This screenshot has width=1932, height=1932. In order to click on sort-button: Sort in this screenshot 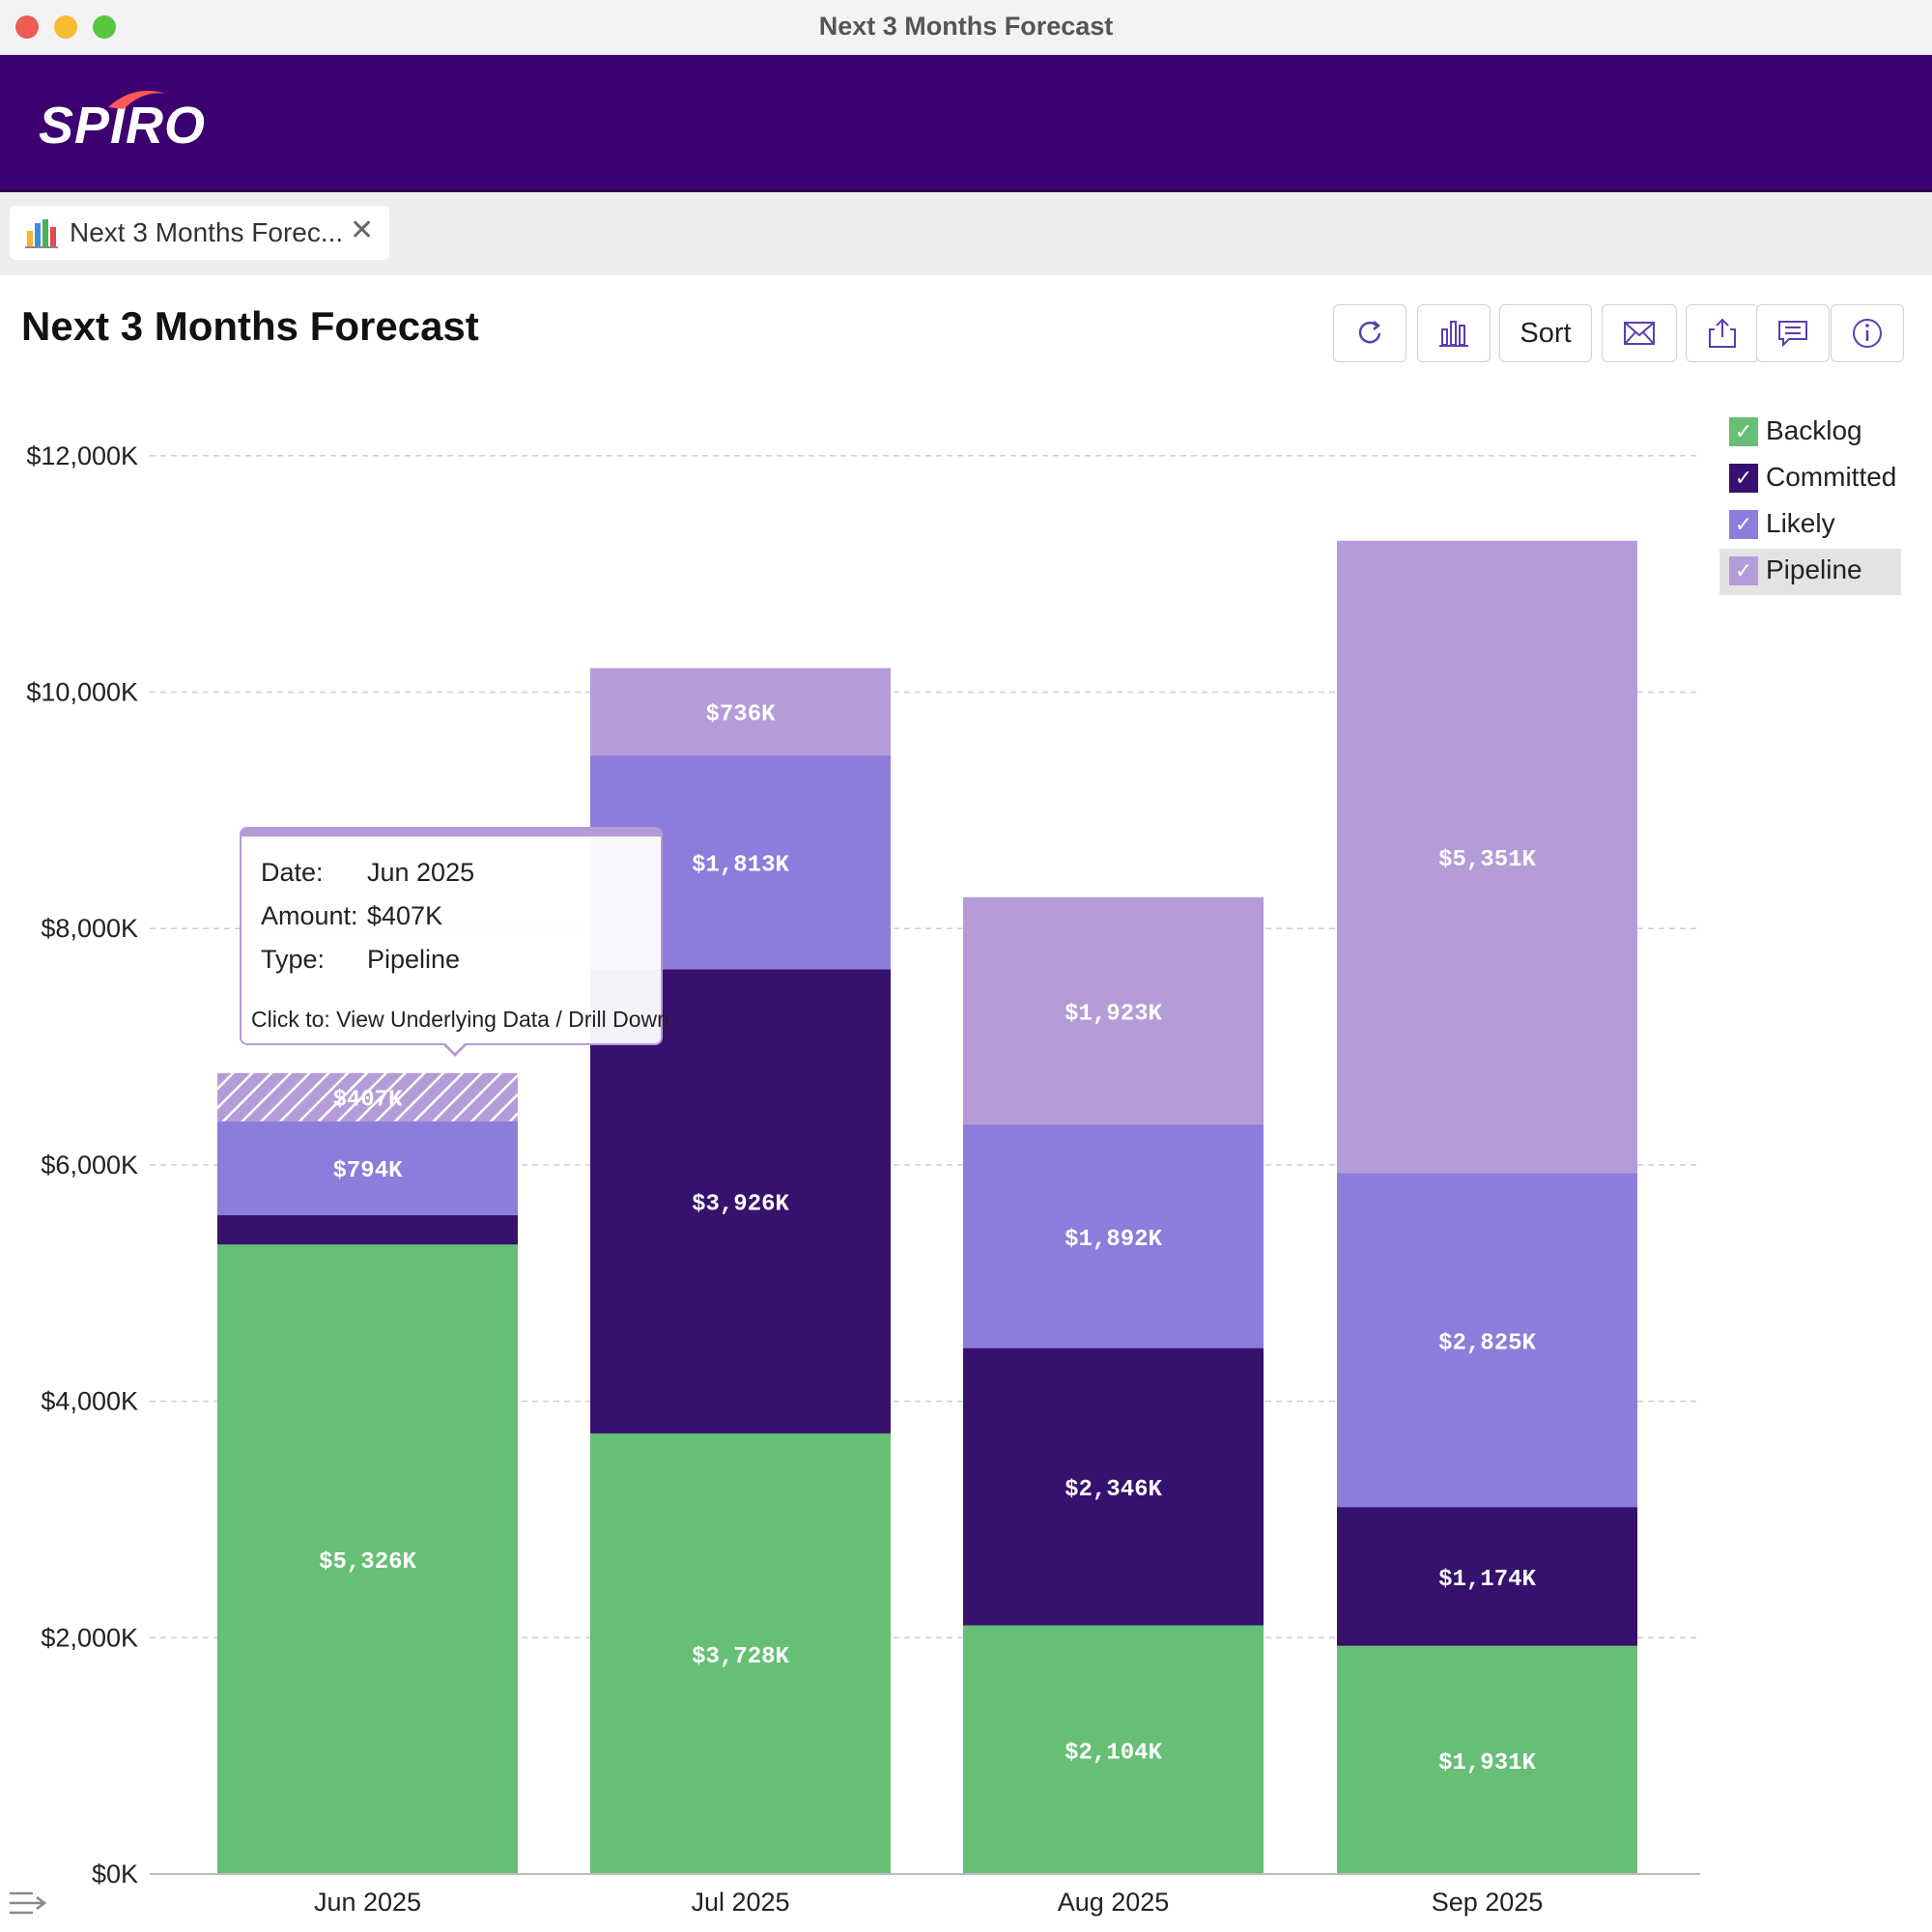, I will do `click(1545, 333)`.